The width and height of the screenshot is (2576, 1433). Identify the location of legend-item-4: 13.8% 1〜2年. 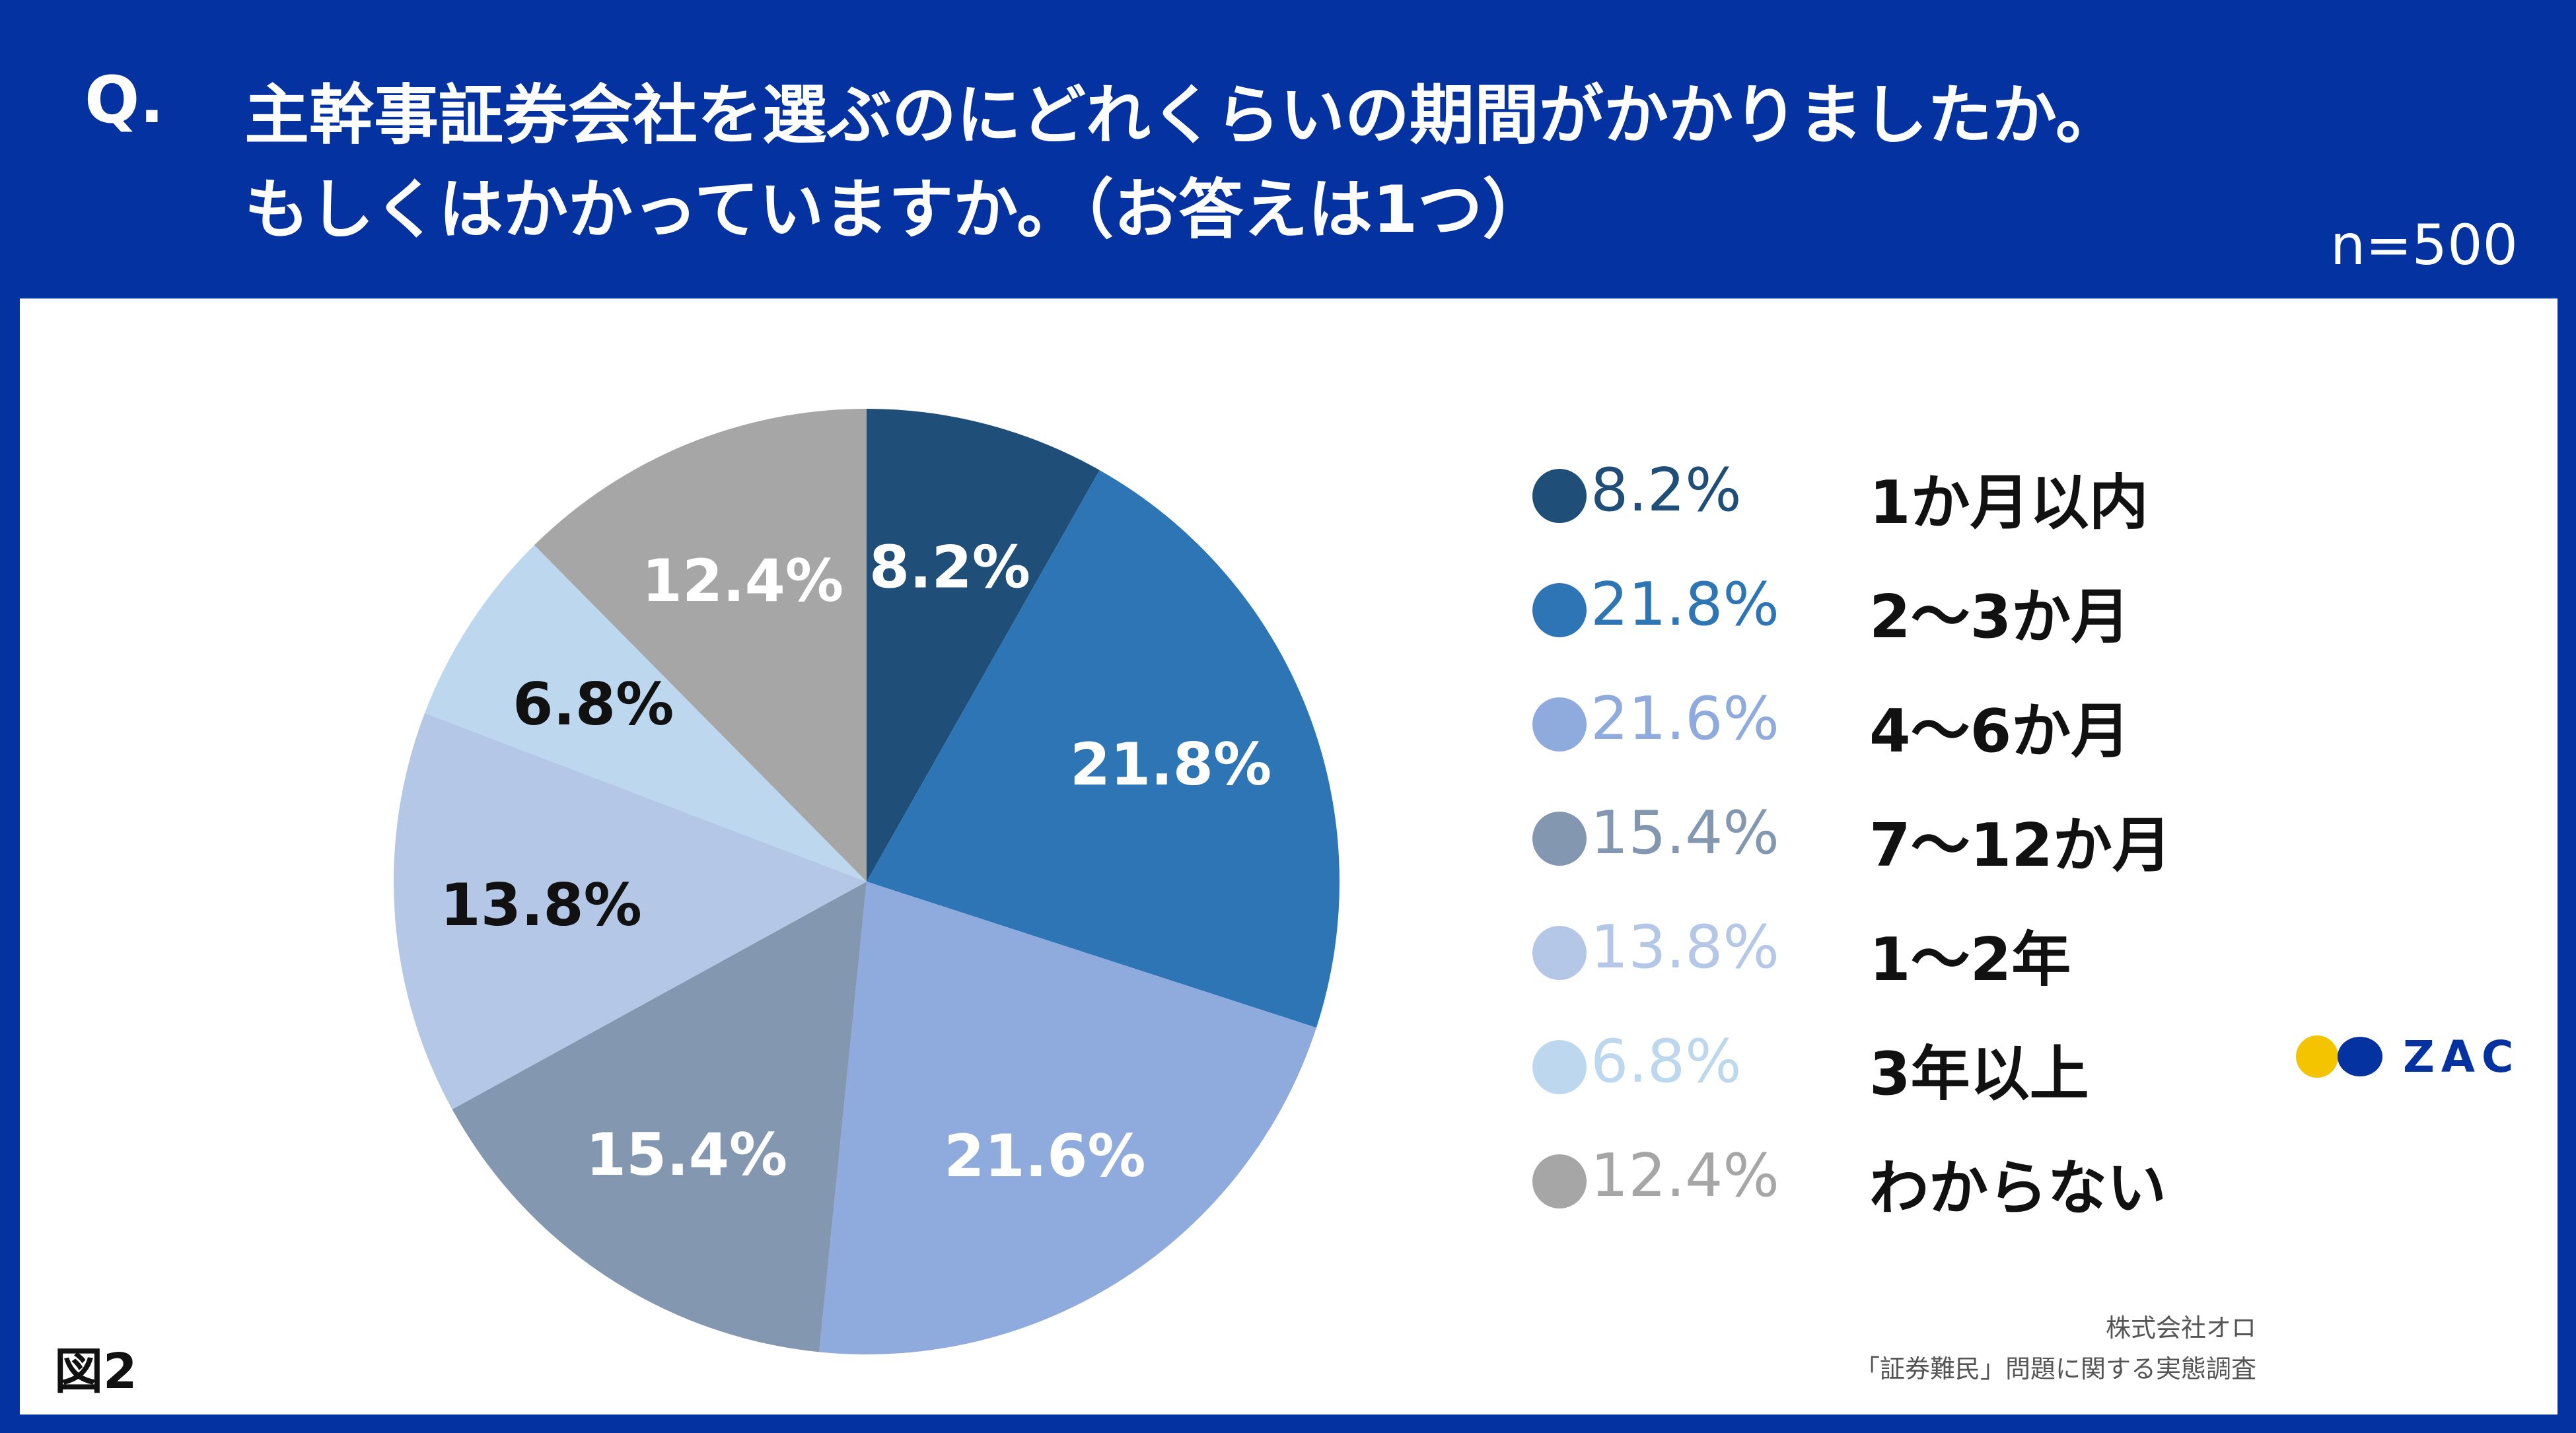
(1928, 963).